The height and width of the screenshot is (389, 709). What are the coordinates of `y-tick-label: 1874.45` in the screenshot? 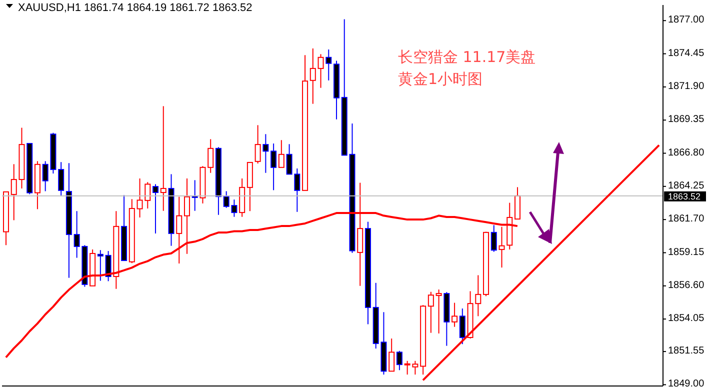 It's located at (686, 53).